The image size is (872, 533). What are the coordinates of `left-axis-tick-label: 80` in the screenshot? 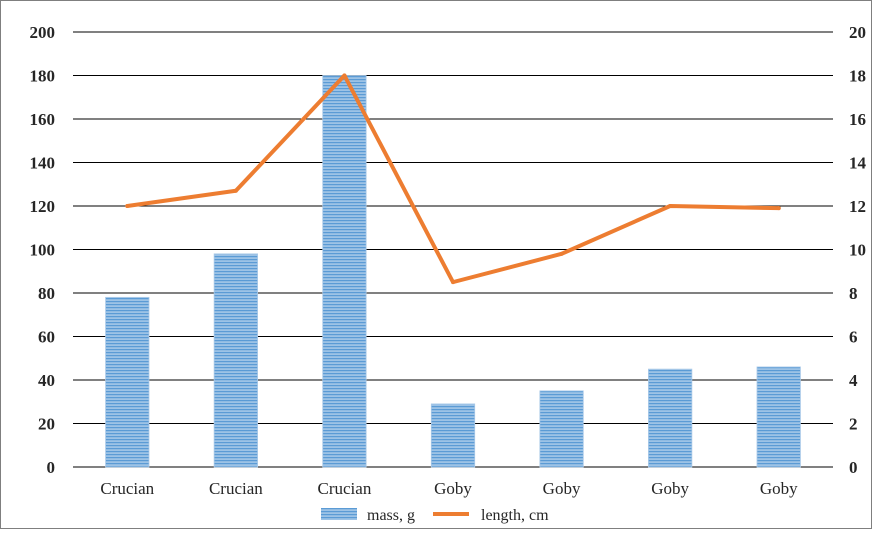 It's located at (46, 293).